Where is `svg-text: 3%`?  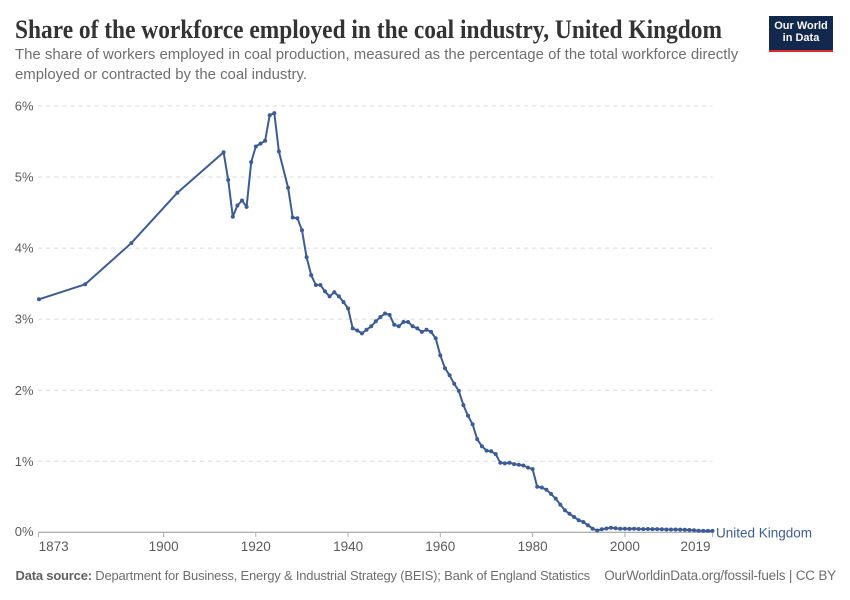
svg-text: 3% is located at coordinates (24, 319).